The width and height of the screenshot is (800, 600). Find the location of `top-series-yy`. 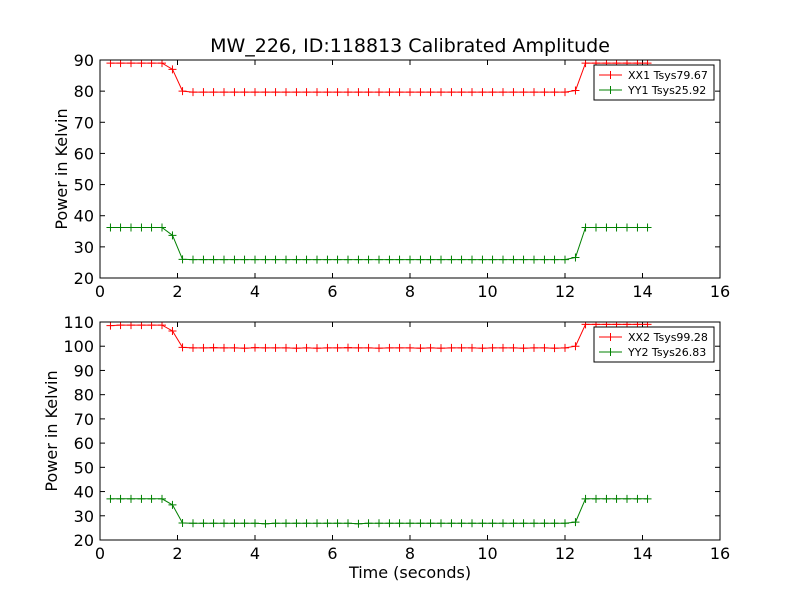

top-series-yy is located at coordinates (379, 243).